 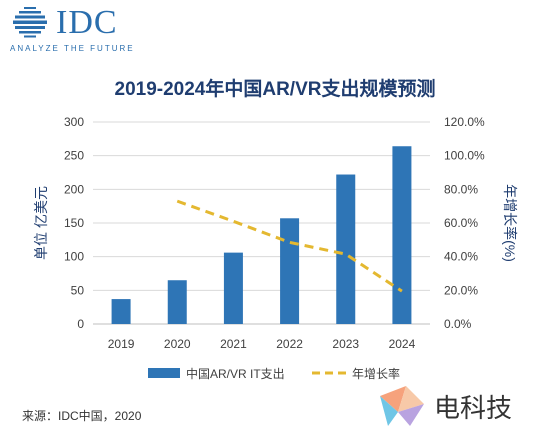 I want to click on brand-name: IDC, so click(x=87, y=22).